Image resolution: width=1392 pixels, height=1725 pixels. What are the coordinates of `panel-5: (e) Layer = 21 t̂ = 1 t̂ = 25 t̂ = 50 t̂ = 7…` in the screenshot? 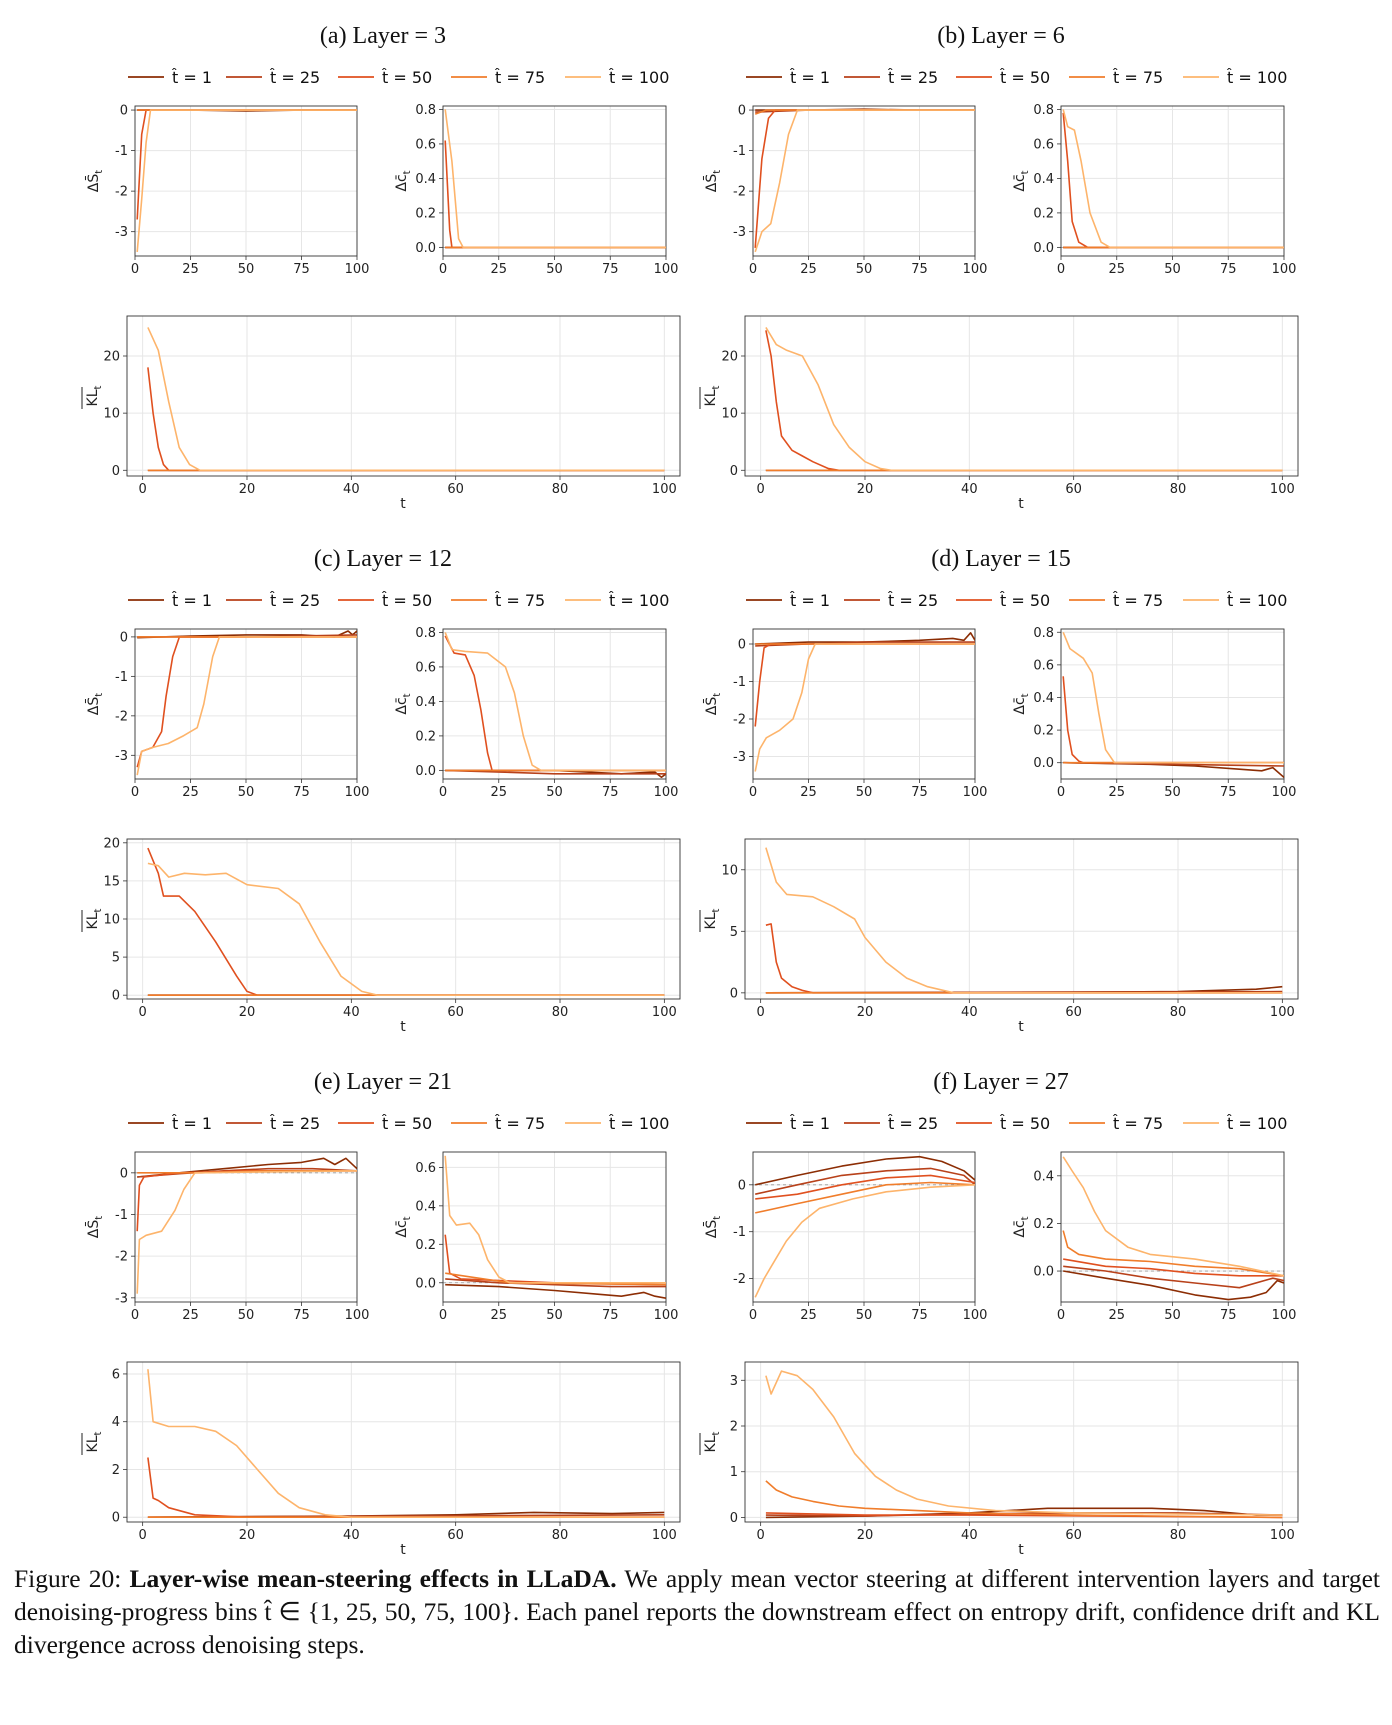 It's located at (381, 1312).